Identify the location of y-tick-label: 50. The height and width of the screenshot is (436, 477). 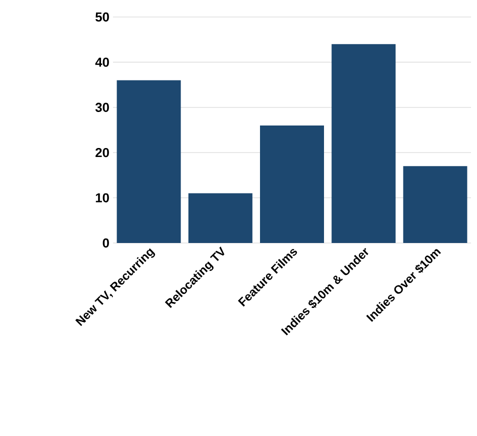
(102, 17).